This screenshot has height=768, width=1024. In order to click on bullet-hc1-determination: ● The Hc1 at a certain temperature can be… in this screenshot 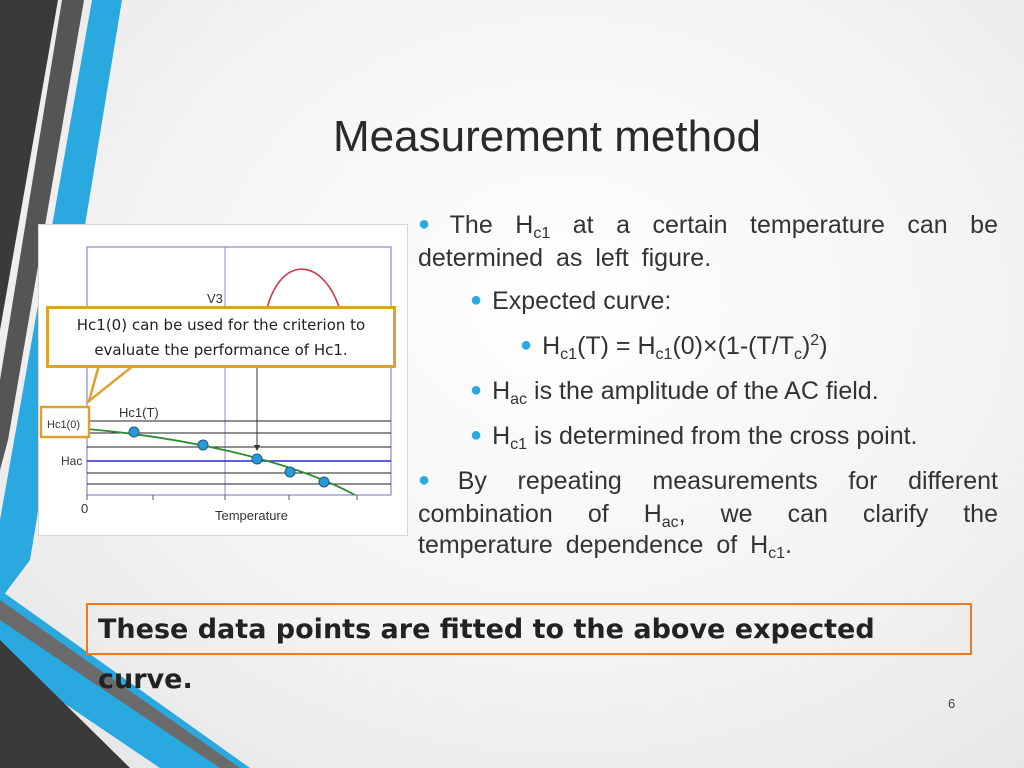, I will do `click(708, 241)`.